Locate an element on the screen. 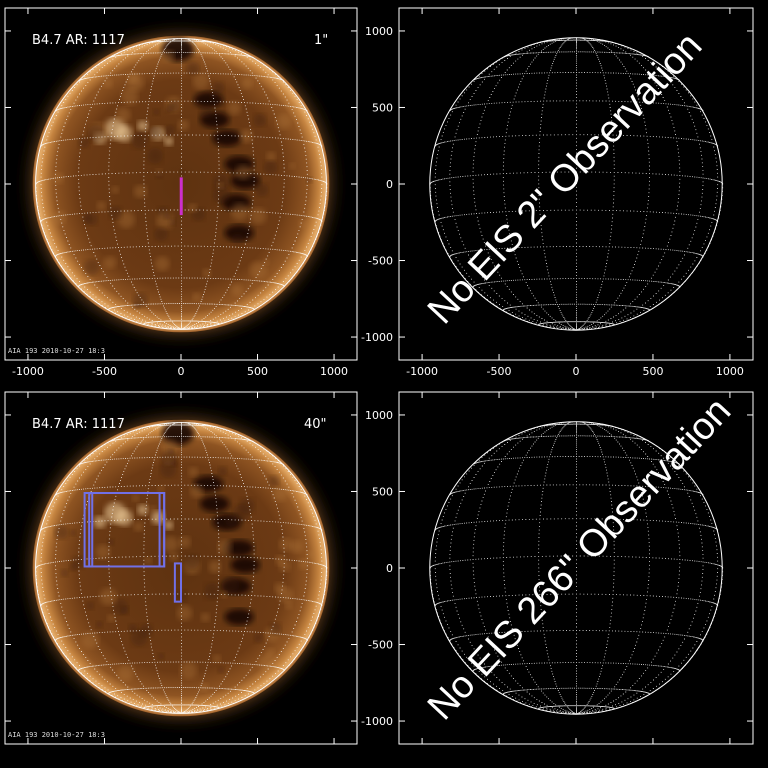 The image size is (768, 768). grid-top-right is located at coordinates (576, 184).